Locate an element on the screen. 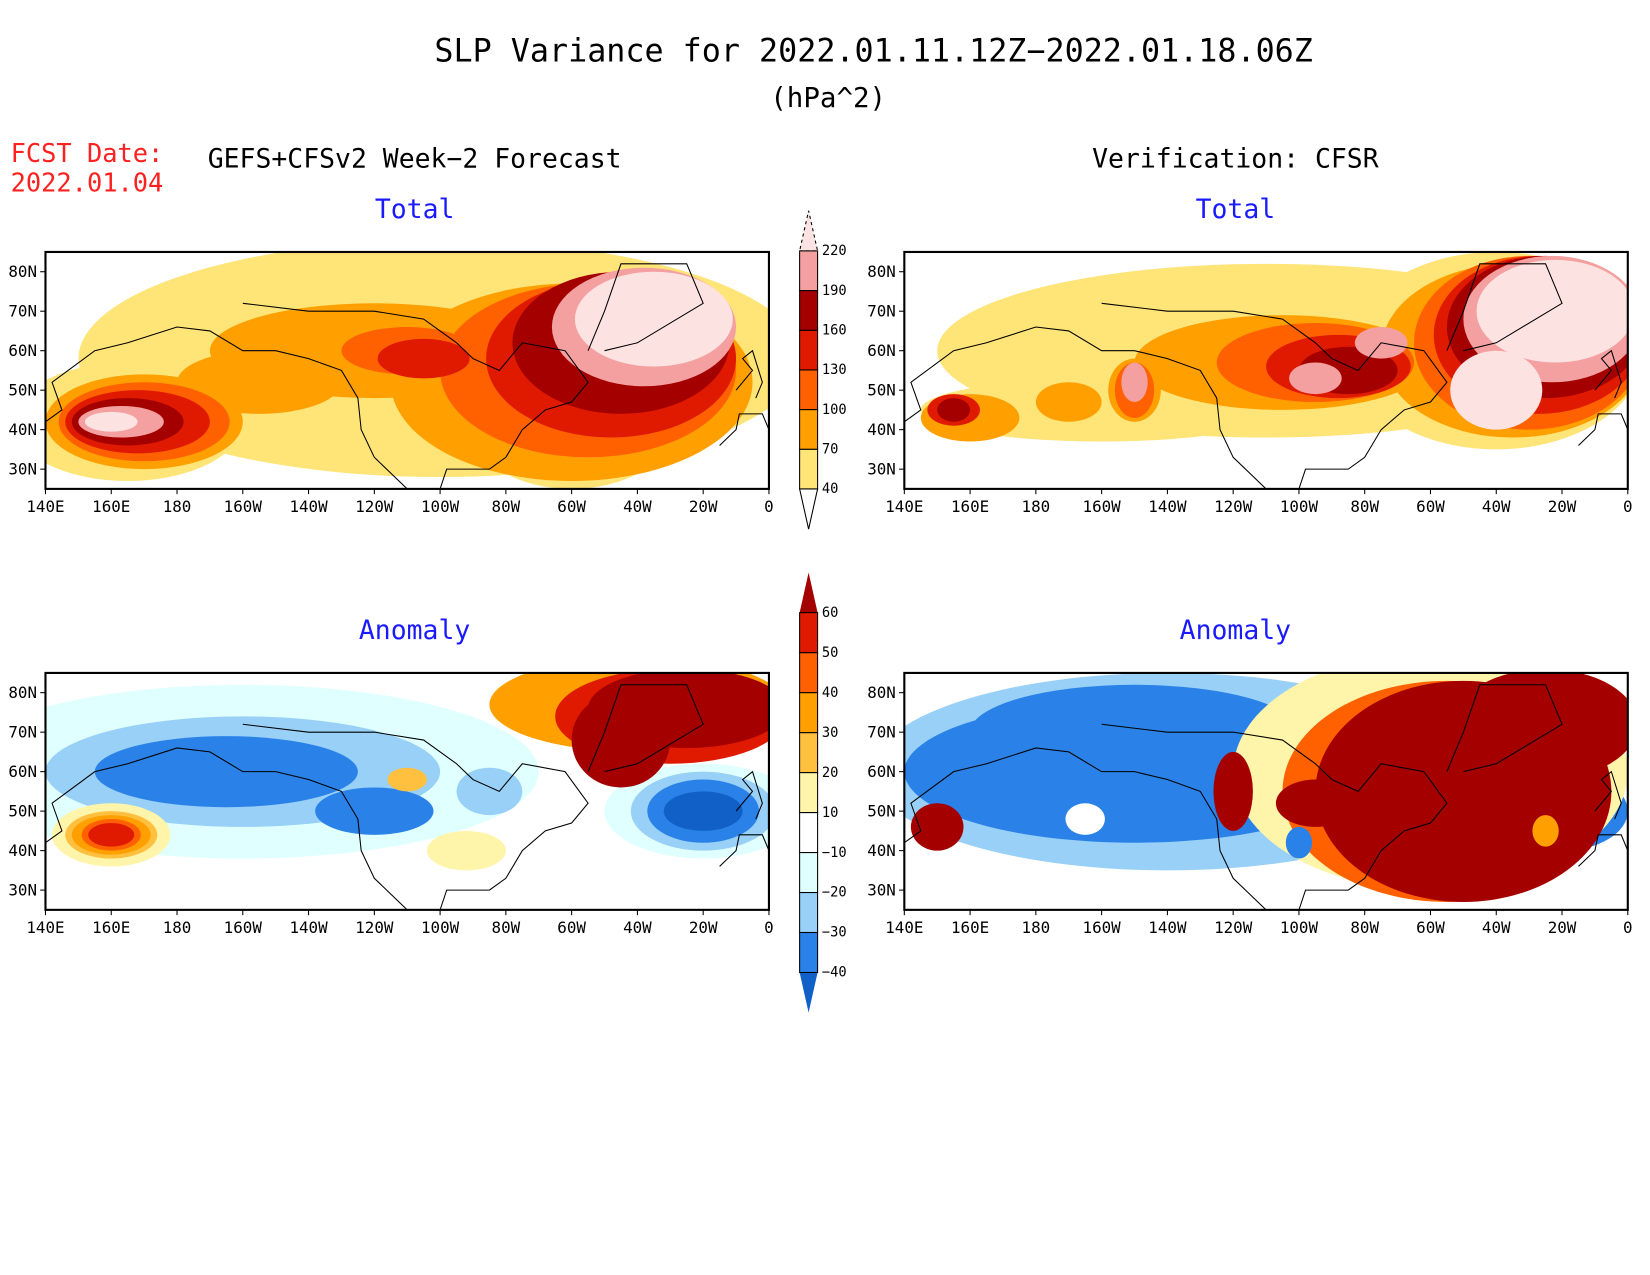 This screenshot has height=1275, width=1650. colorbar-label: 20 is located at coordinates (830, 773).